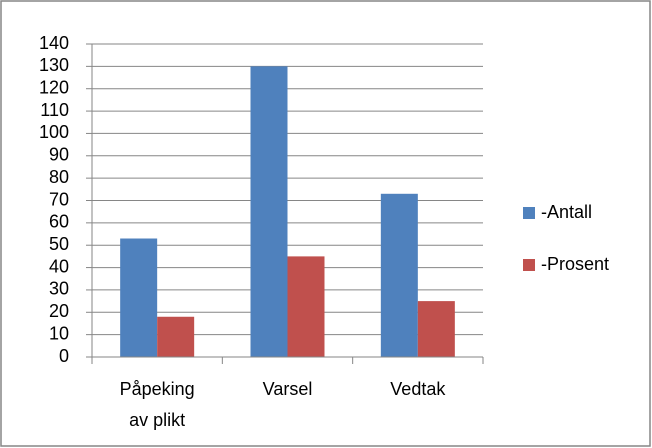 The width and height of the screenshot is (652, 448). What do you see at coordinates (59, 266) in the screenshot?
I see `y-tick-label: 40` at bounding box center [59, 266].